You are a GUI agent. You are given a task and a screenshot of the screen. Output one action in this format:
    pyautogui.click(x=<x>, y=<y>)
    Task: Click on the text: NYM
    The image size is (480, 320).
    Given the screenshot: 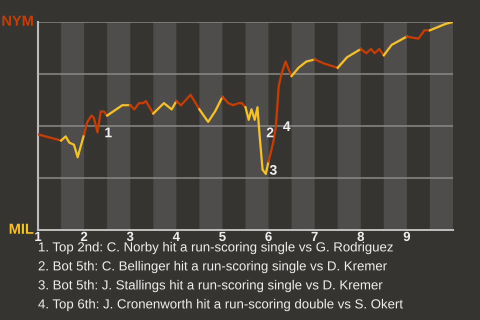 What is the action you would take?
    pyautogui.click(x=17, y=21)
    